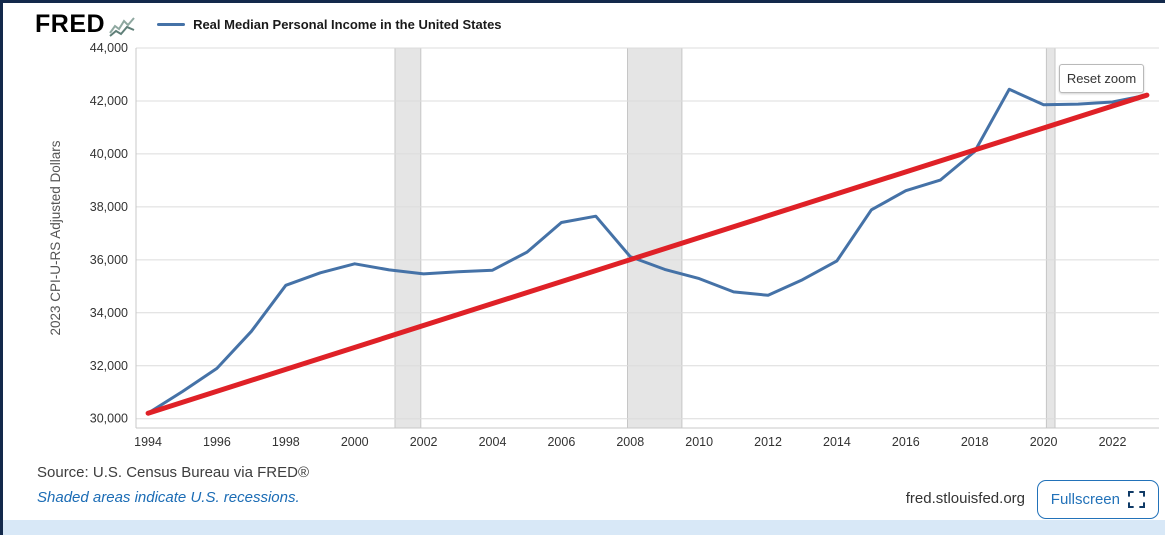 The width and height of the screenshot is (1165, 535). Describe the element at coordinates (965, 498) in the screenshot. I see `fred-site-link: fred.stlouisfed.org` at that location.